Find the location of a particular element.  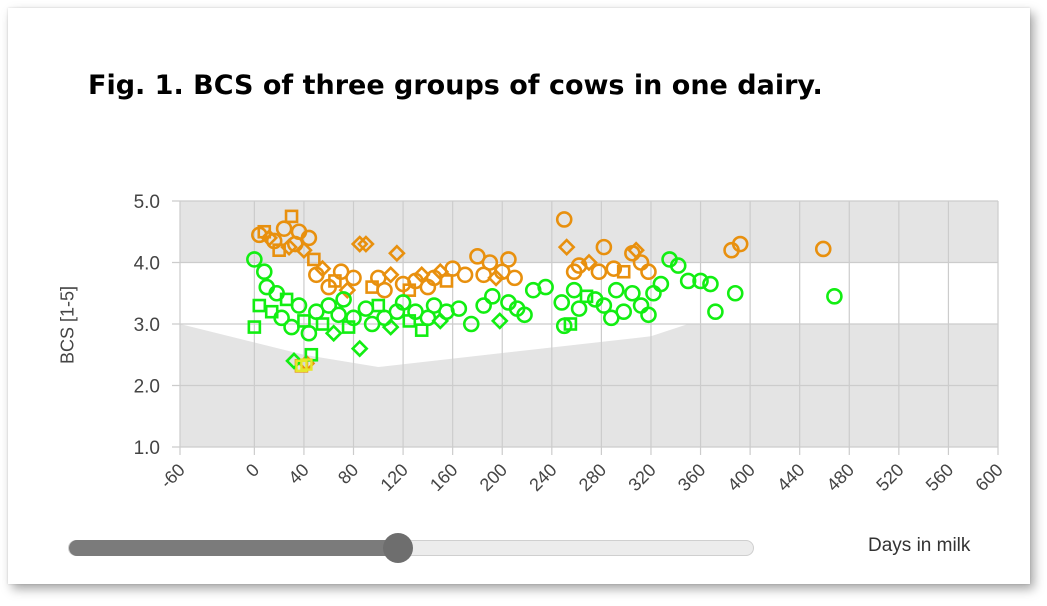

x-tick-label: 280 is located at coordinates (592, 477).